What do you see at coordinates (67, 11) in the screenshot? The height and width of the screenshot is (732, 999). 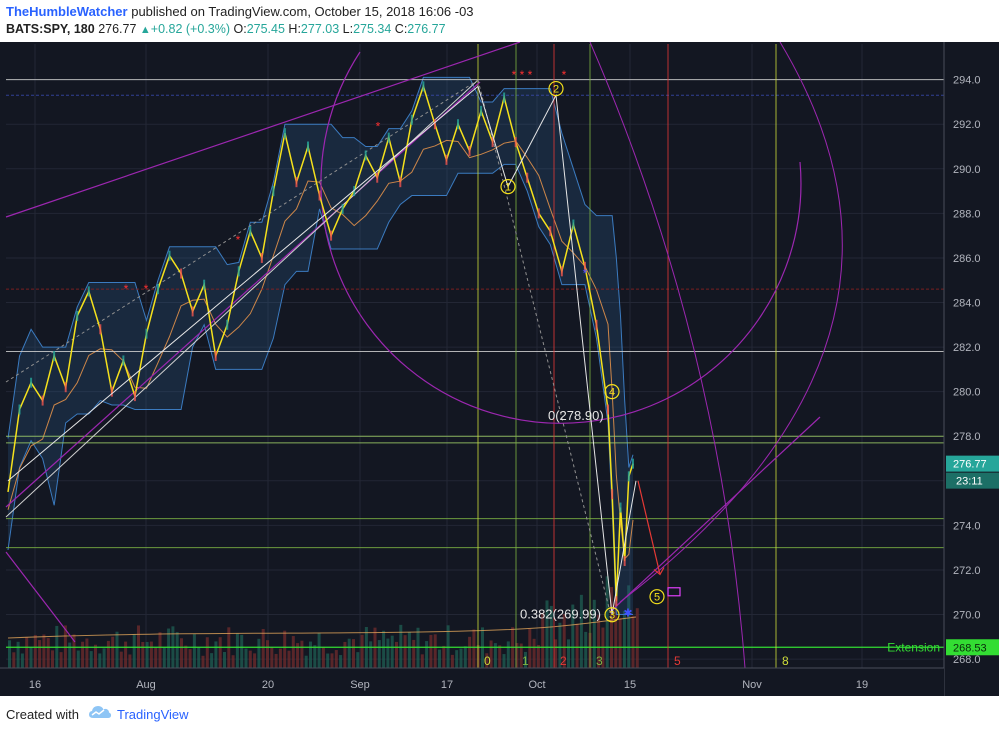 I see `author-link: TheHumbleWatcher` at bounding box center [67, 11].